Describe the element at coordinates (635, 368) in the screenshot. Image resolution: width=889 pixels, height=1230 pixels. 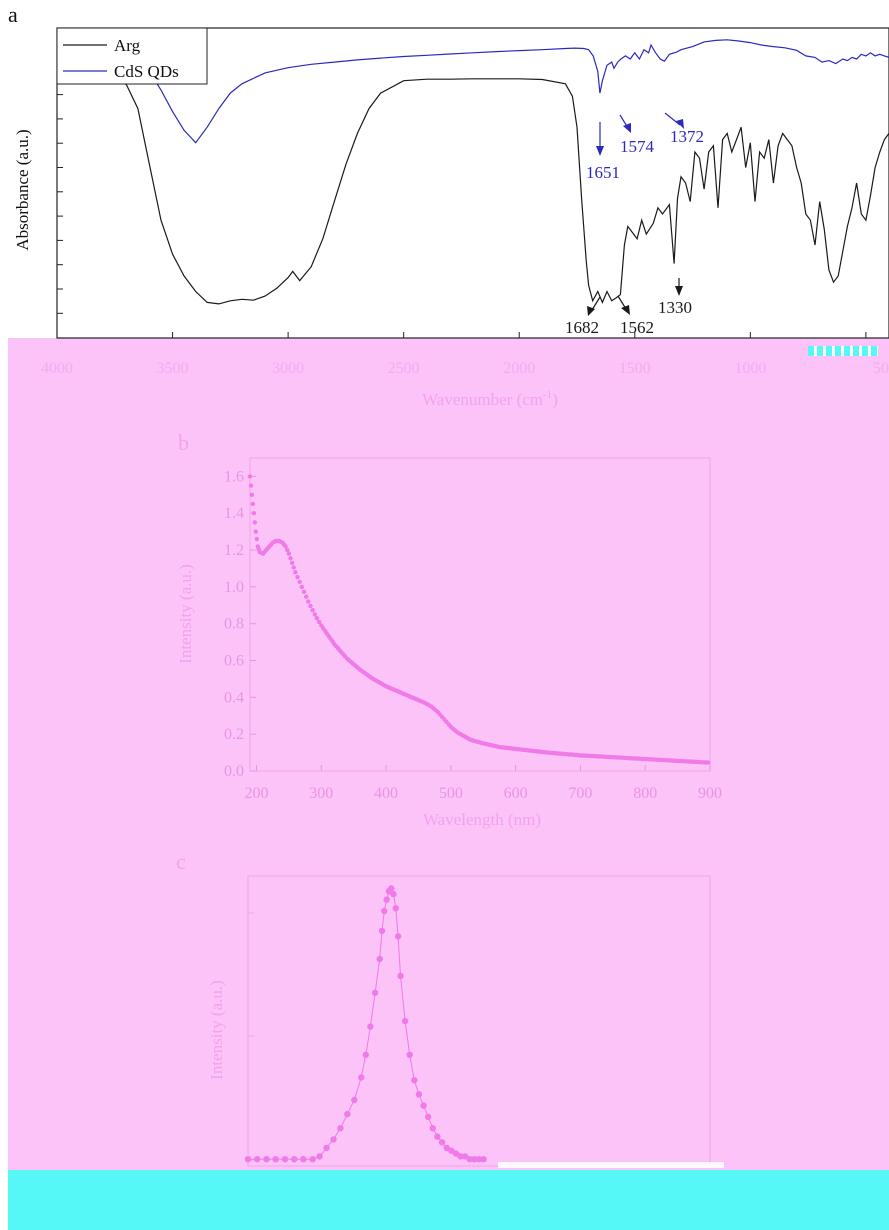
I see `panel-a-x-tick-label: 1500` at that location.